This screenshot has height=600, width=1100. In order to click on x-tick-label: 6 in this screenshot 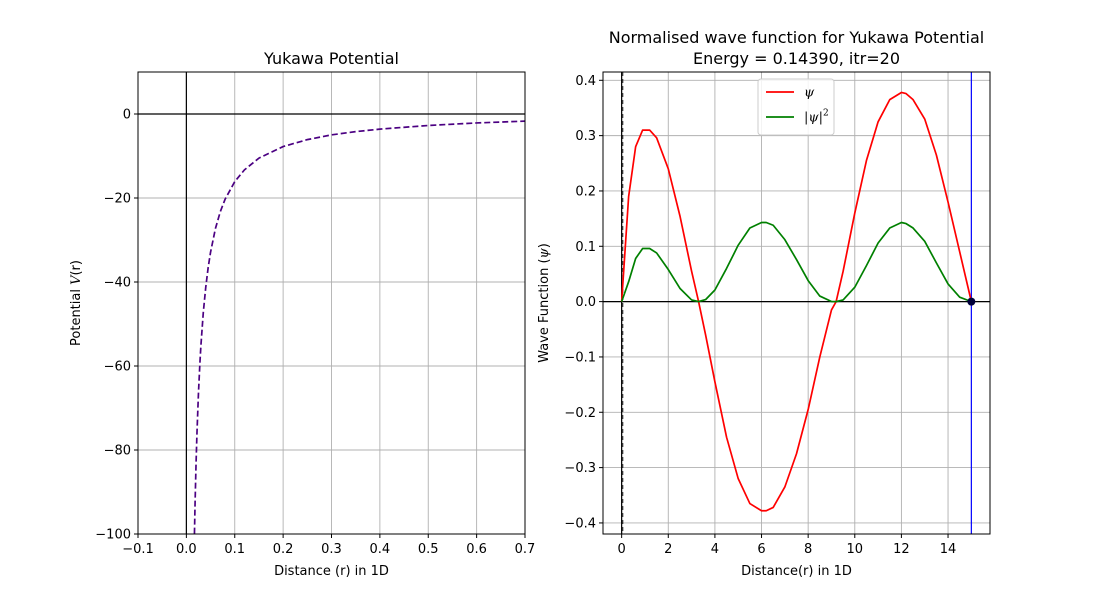, I will do `click(761, 549)`.